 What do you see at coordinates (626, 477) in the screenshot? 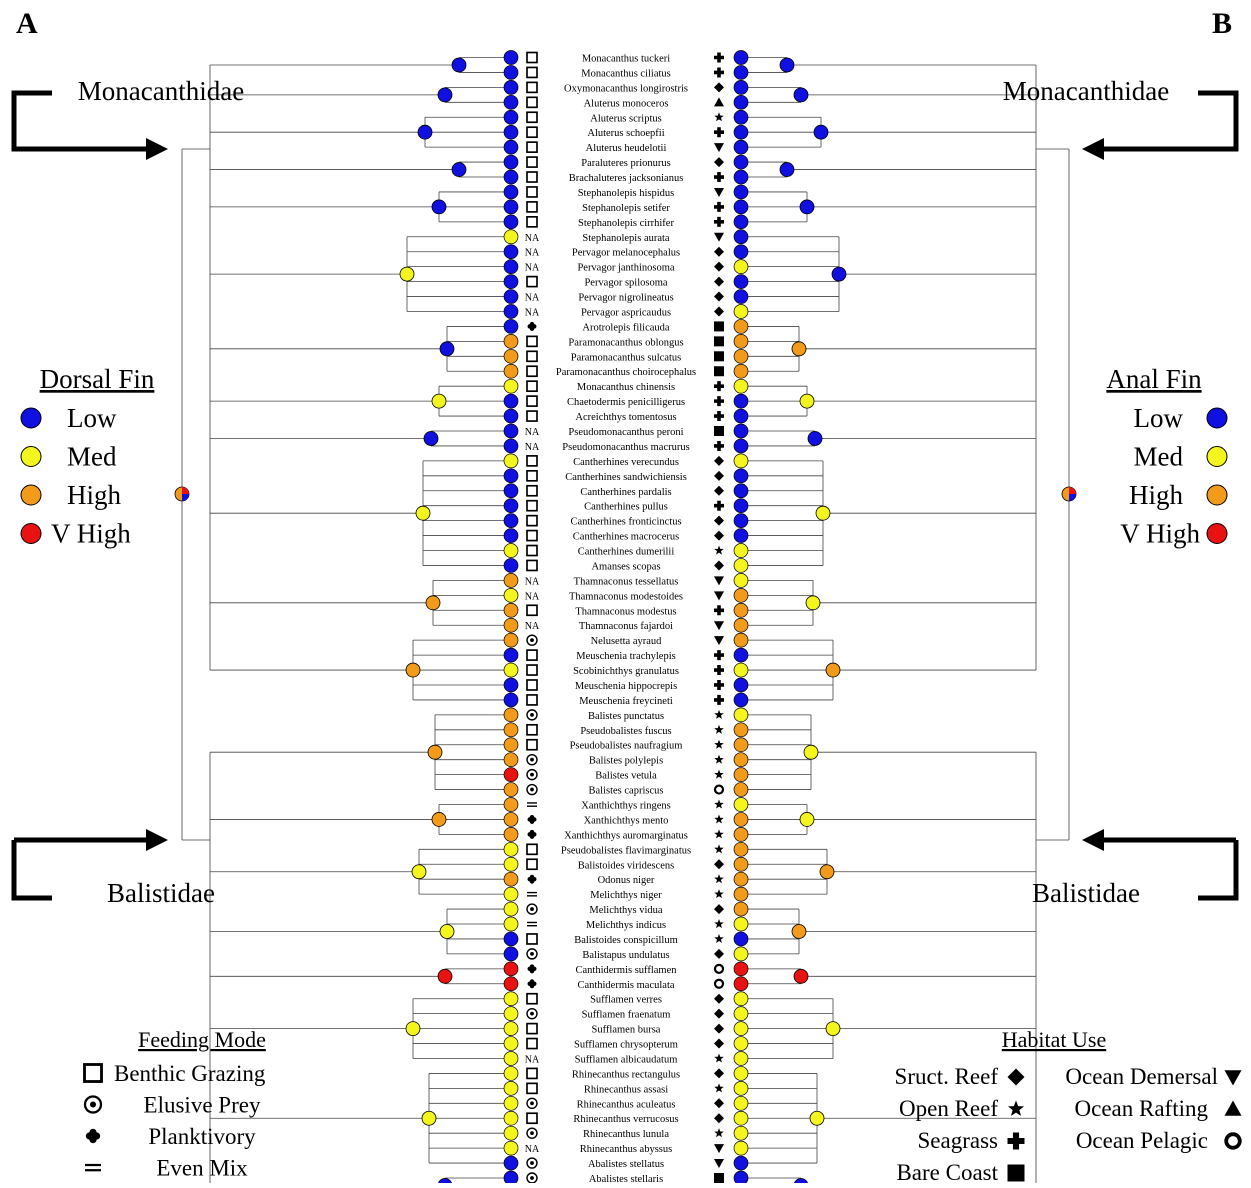
I see `taxon-name: Cantherhines sandwichiensis` at bounding box center [626, 477].